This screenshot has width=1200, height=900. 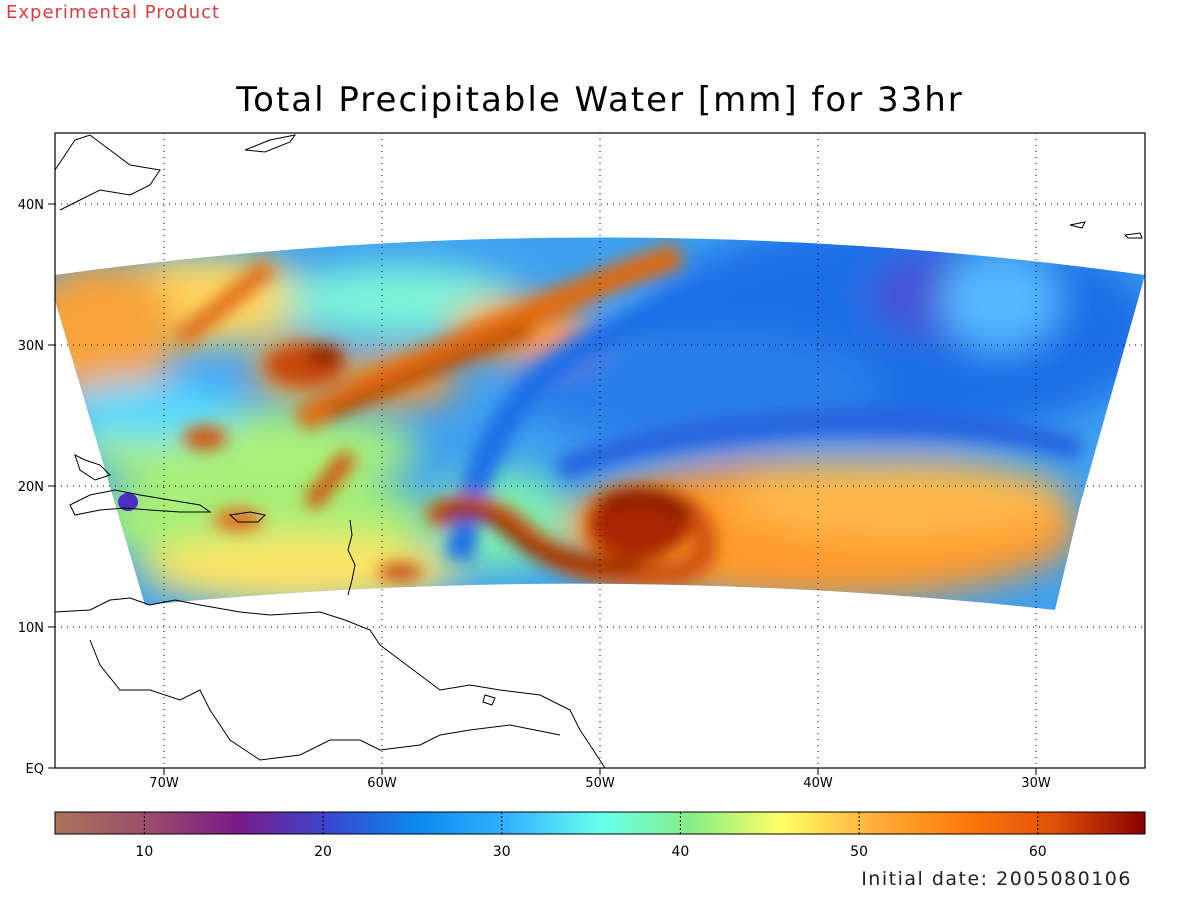 I want to click on colorbar, so click(x=600, y=823).